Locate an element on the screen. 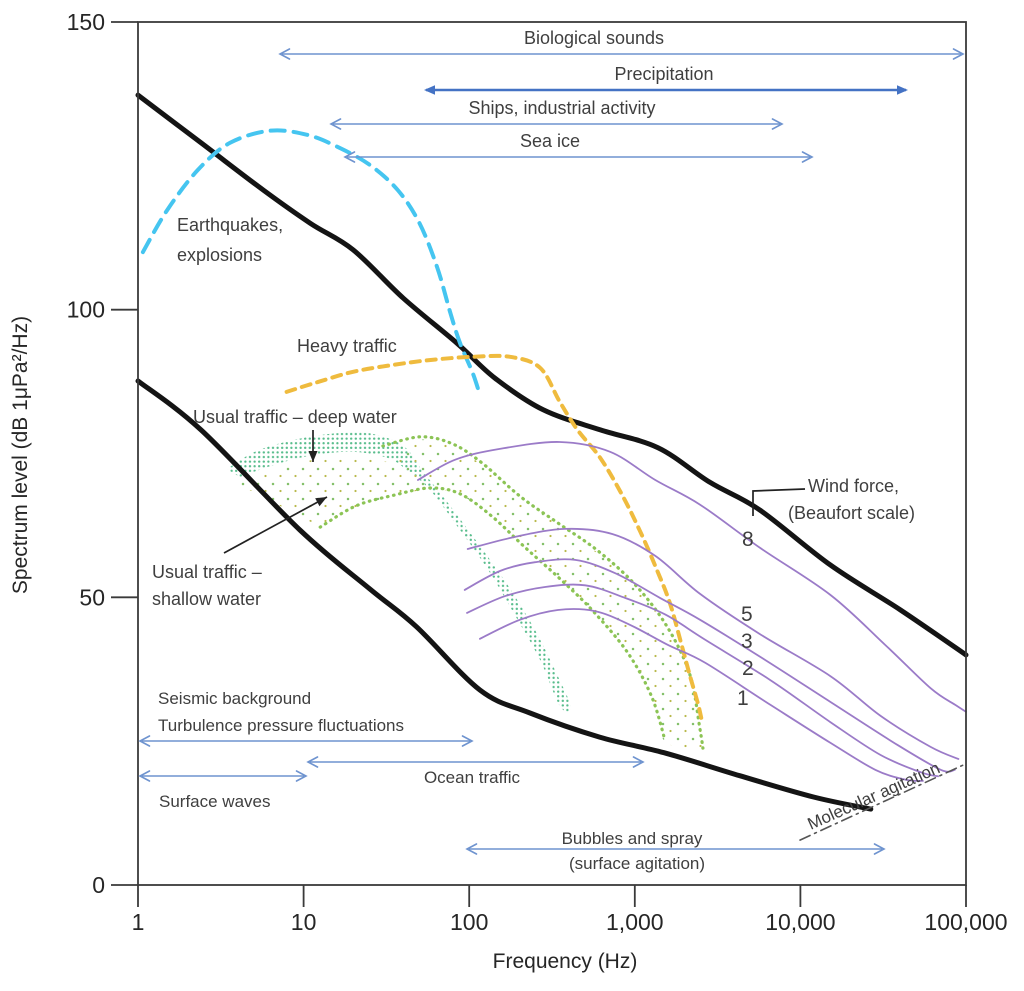 This screenshot has height=991, width=1024. annotation-text: Heavy traffic is located at coordinates (347, 346).